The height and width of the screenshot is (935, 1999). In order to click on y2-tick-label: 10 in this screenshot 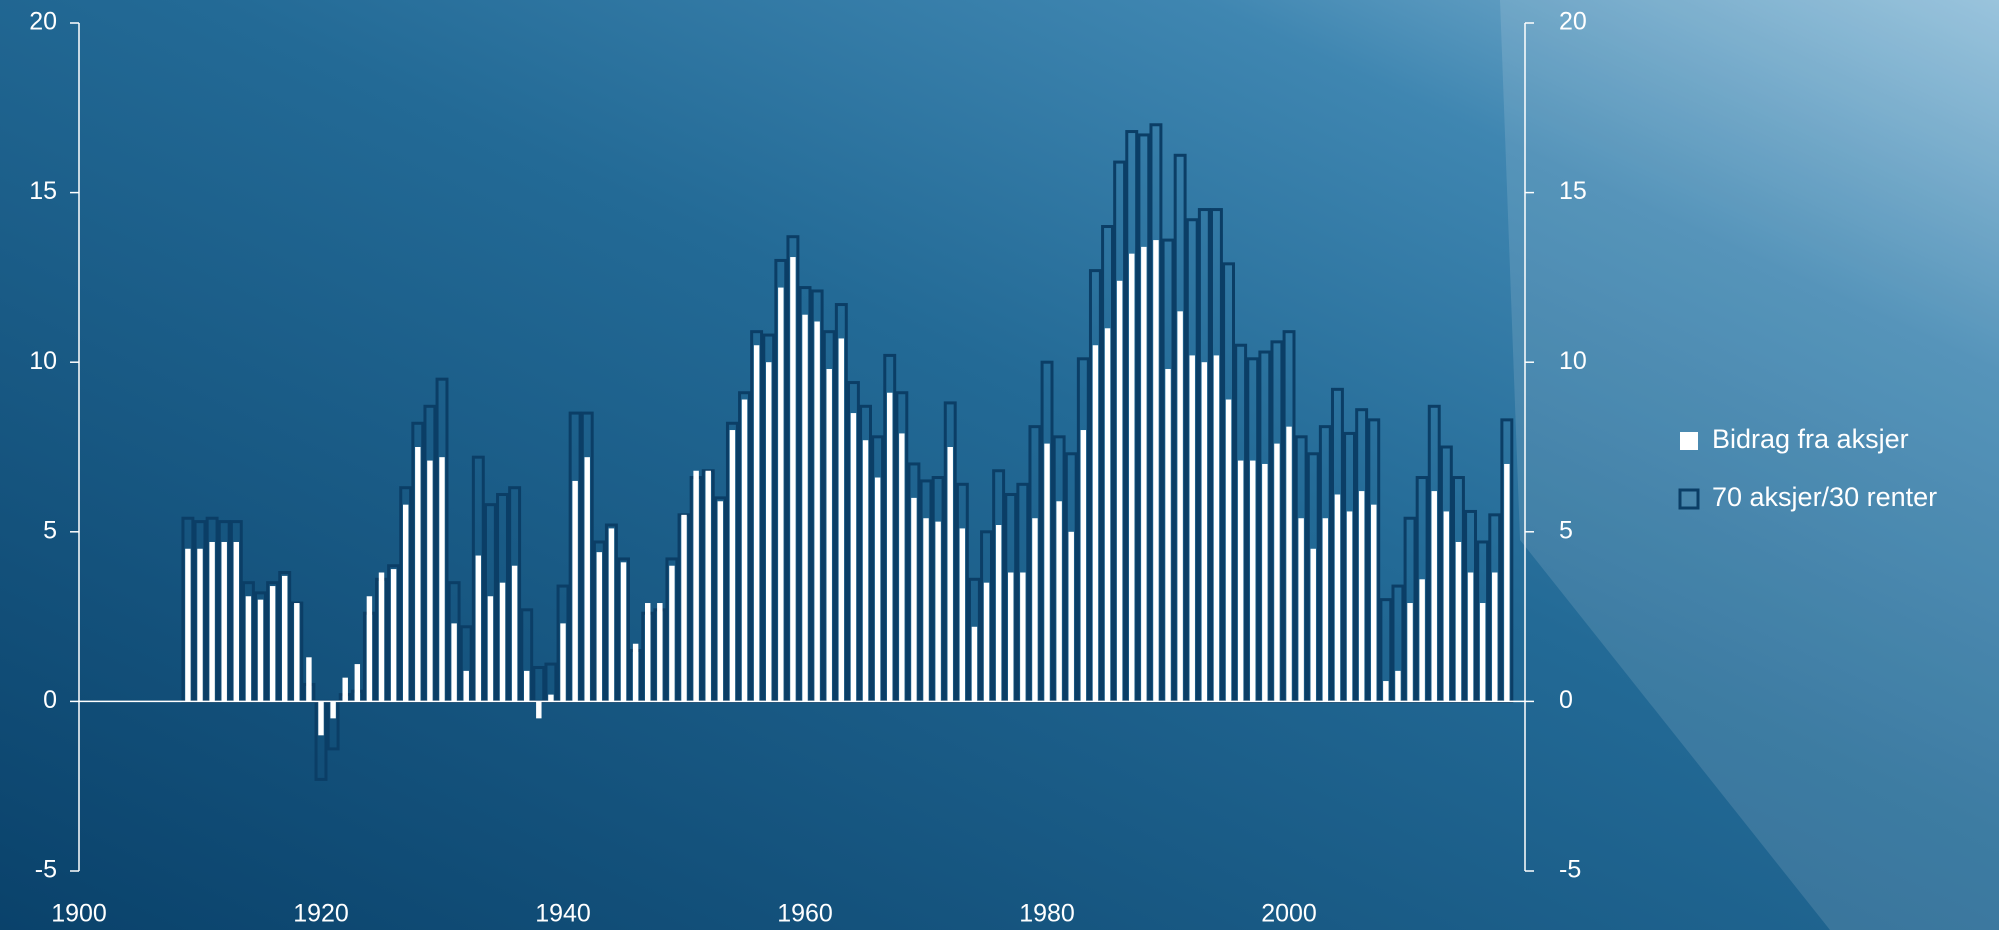, I will do `click(1573, 361)`.